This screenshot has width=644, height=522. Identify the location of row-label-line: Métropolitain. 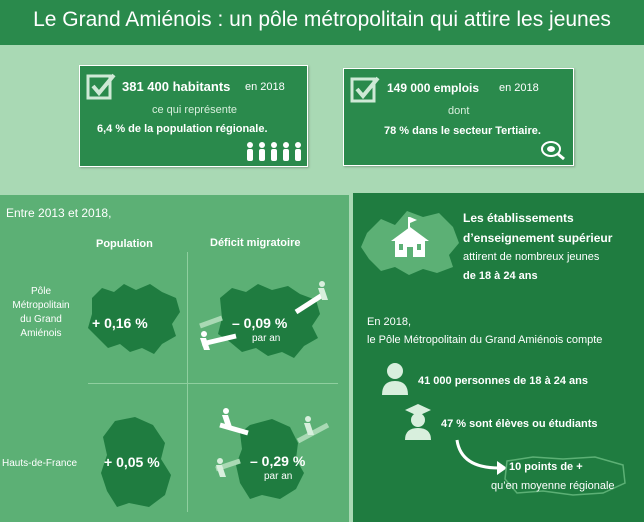
(41, 305).